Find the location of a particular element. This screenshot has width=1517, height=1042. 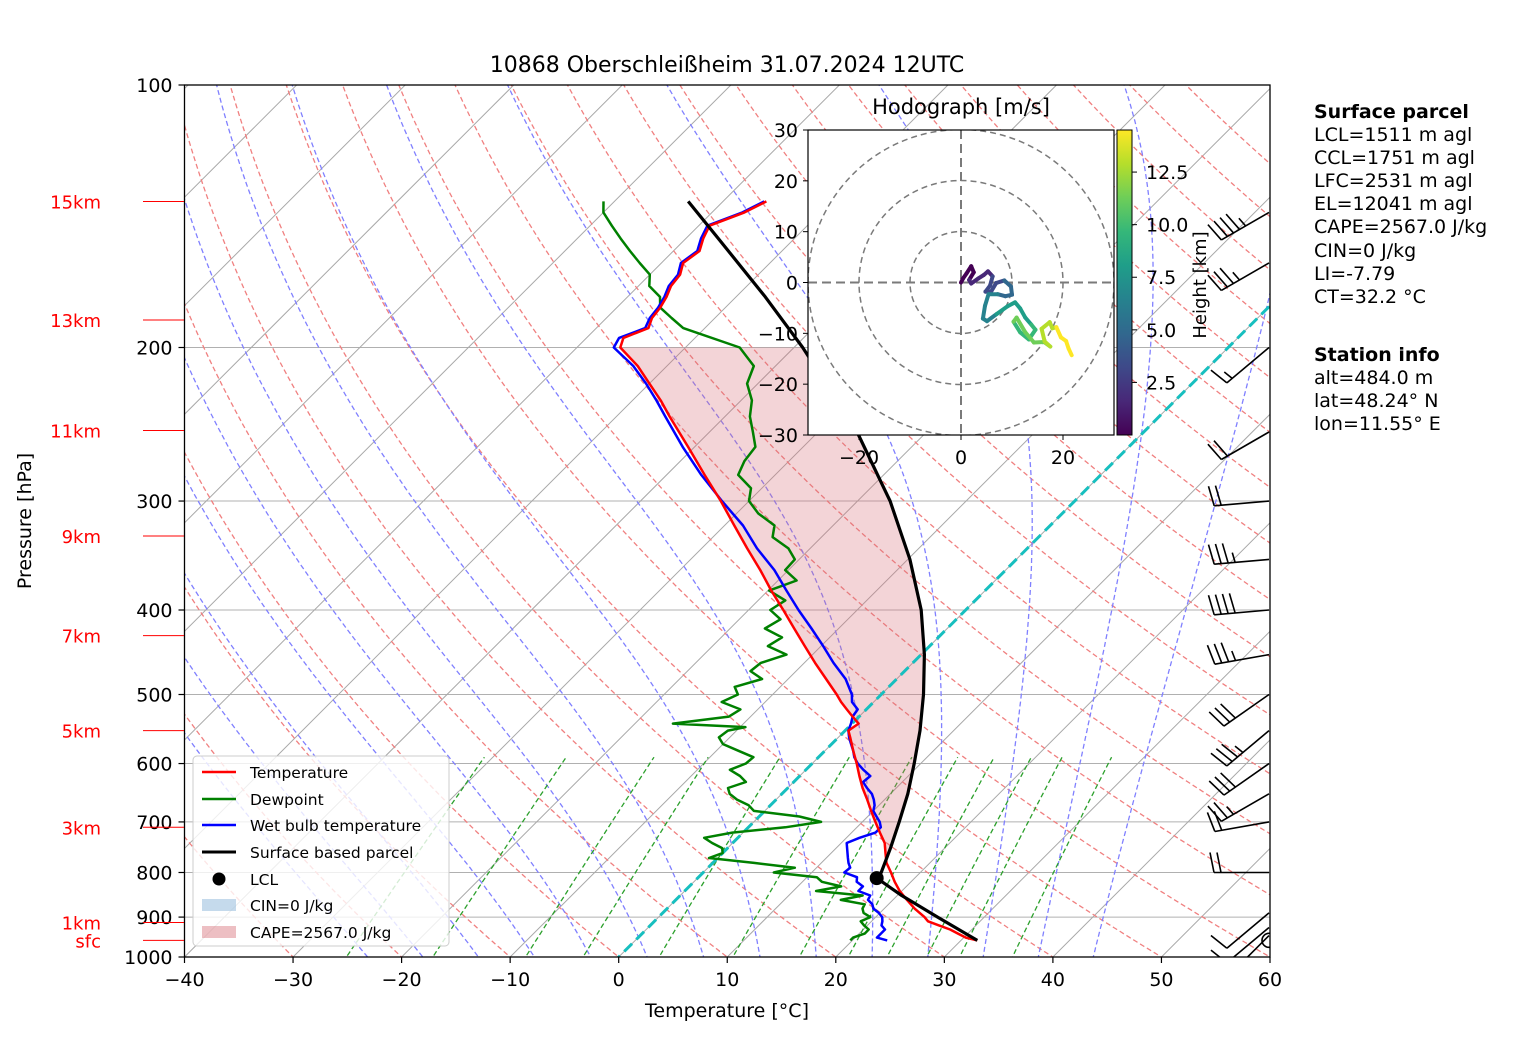

hodograph-y-tick-label: 0 is located at coordinates (792, 284).